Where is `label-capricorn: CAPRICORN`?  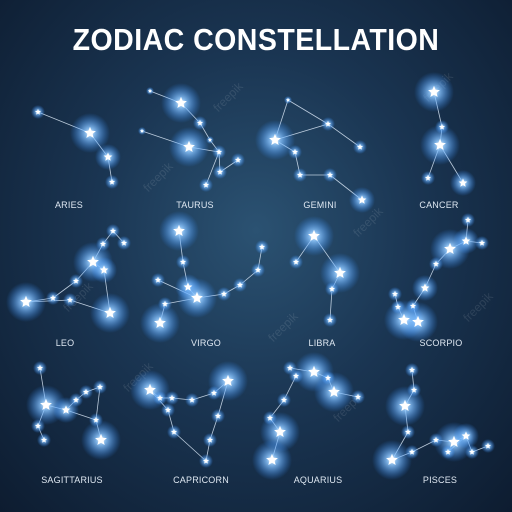
label-capricorn: CAPRICORN is located at coordinates (201, 480).